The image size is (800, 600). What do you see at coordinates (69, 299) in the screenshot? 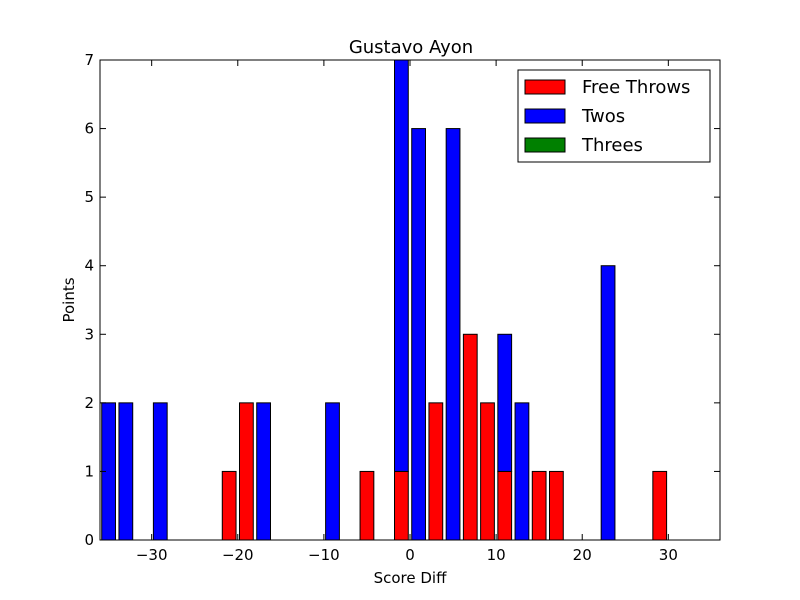
I see `y-axis-label: Points` at bounding box center [69, 299].